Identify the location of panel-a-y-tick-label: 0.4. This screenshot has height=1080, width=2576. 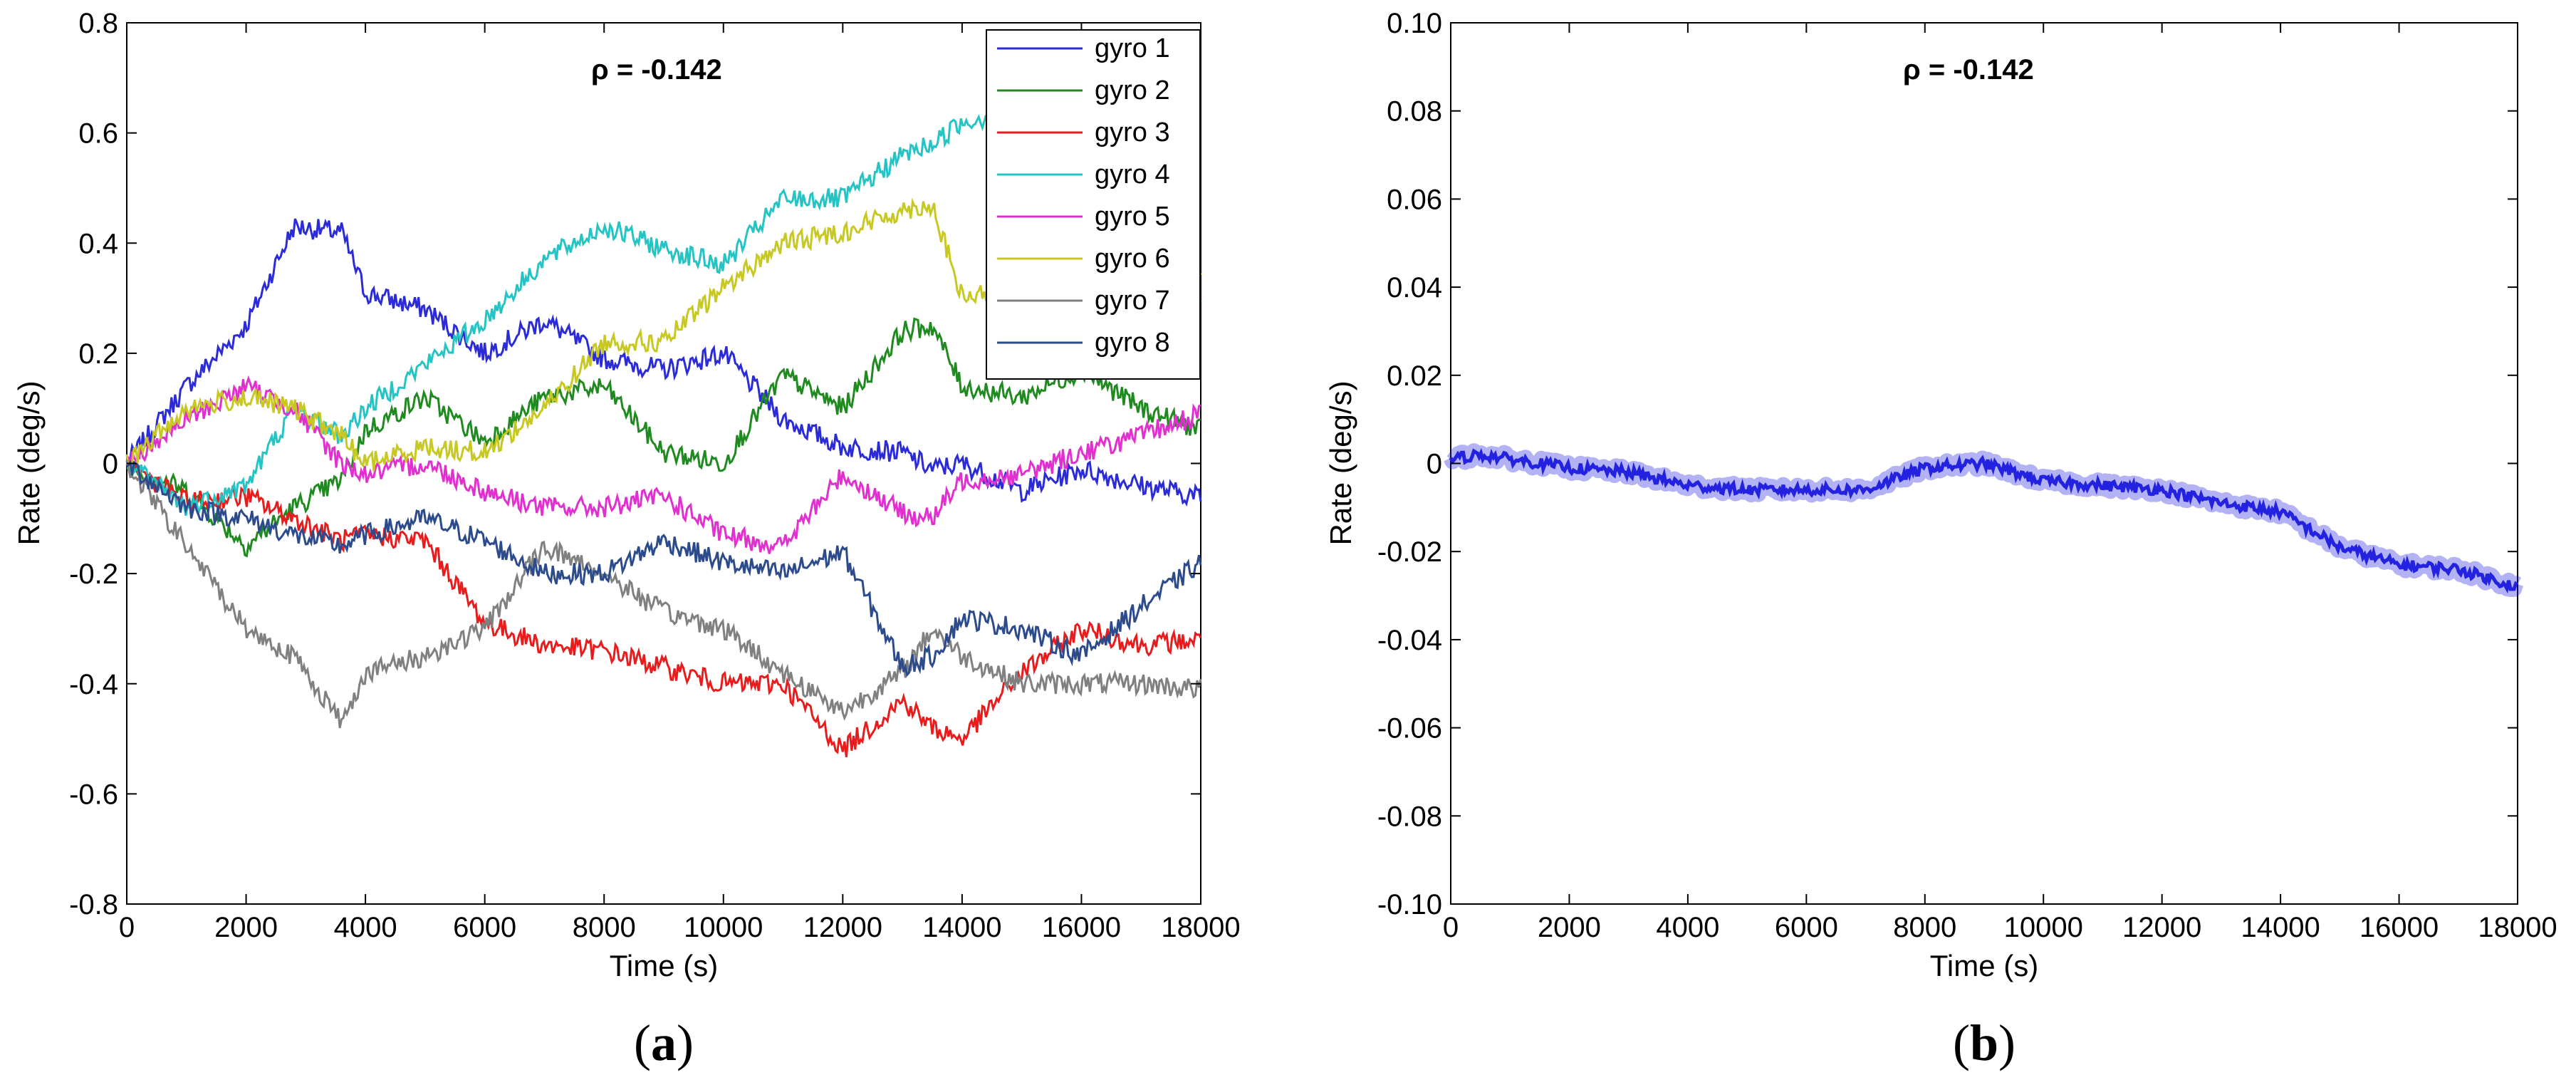
(98, 243).